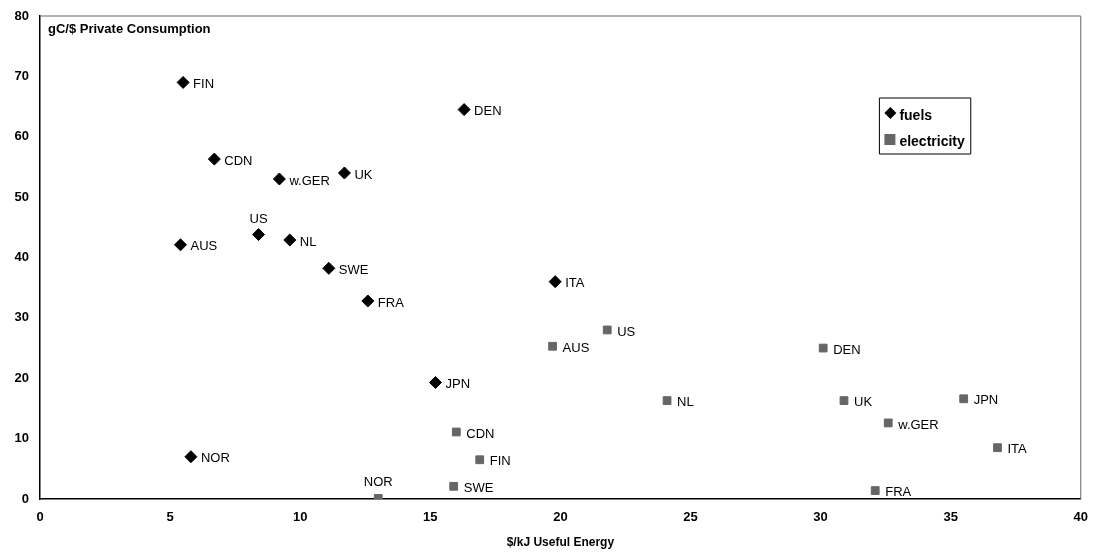  What do you see at coordinates (21, 196) in the screenshot?
I see `y-tick-label: 50` at bounding box center [21, 196].